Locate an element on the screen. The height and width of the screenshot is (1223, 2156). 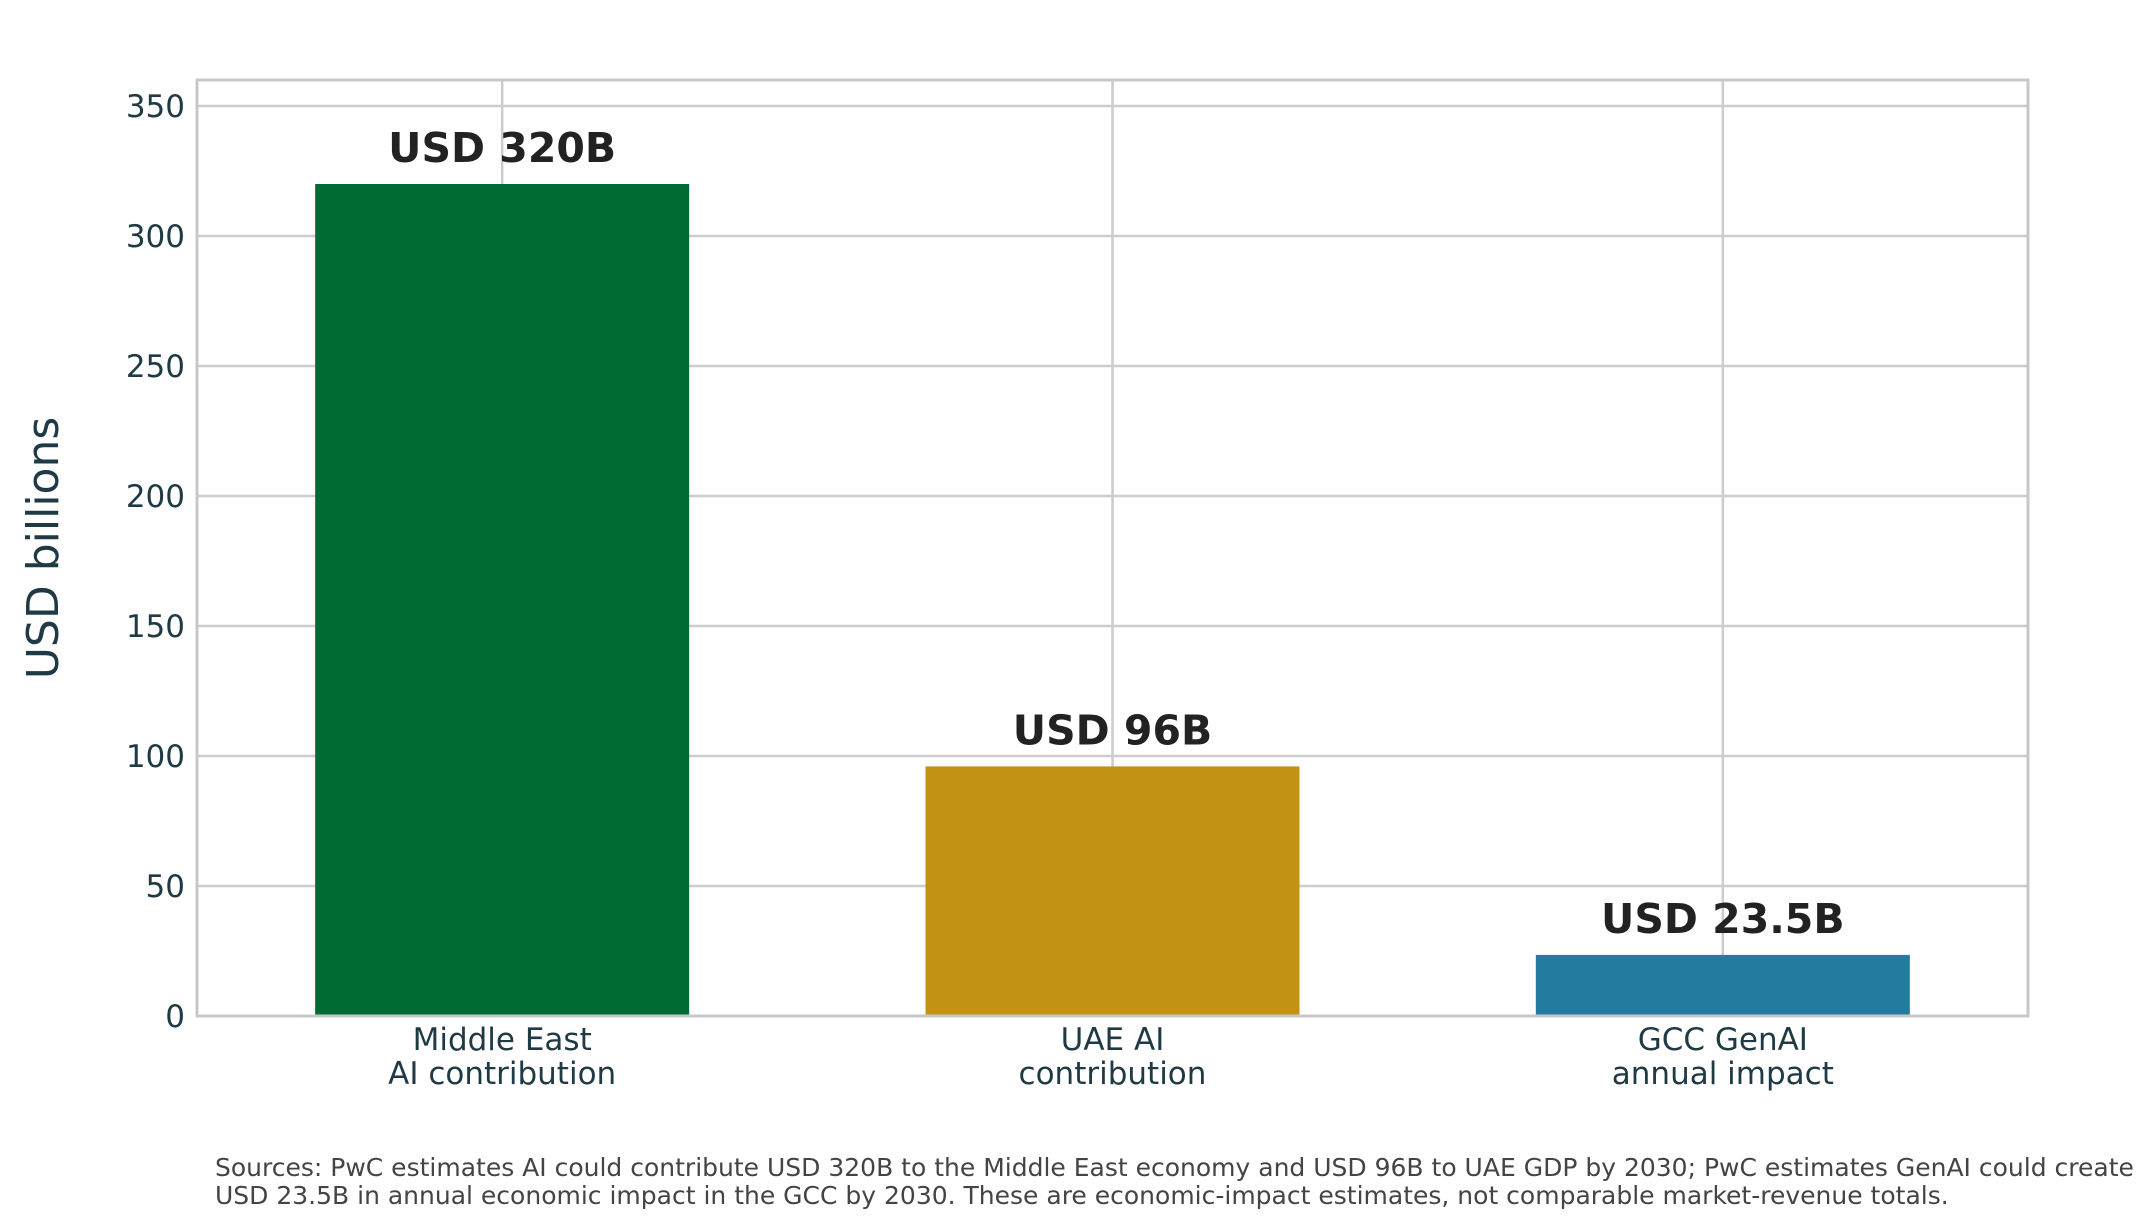
x-tick-label: annual impact is located at coordinates (1723, 1074).